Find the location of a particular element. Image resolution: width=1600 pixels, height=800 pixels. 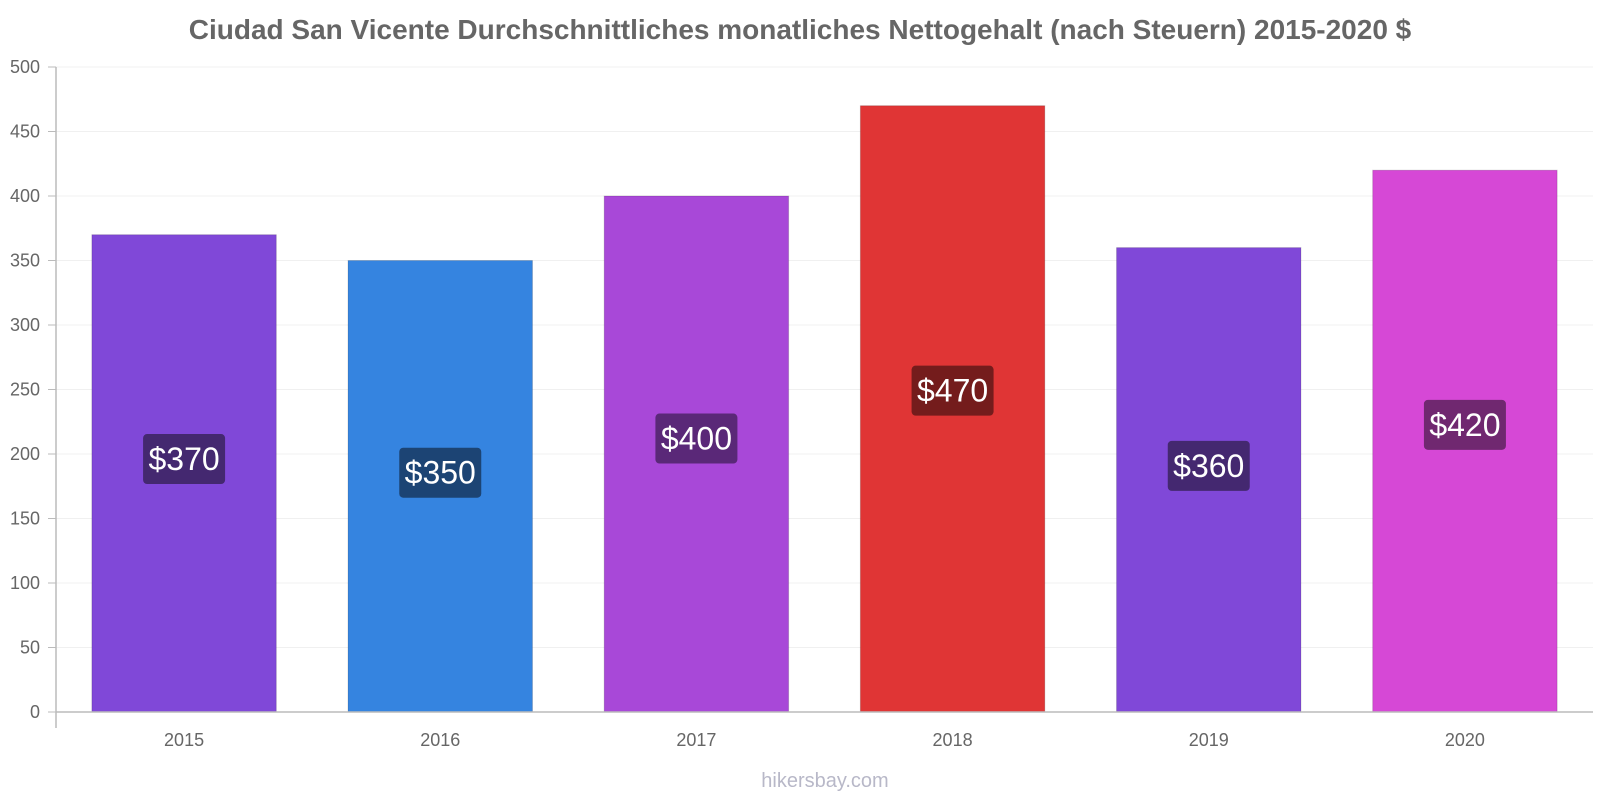

y-tick-label: 100 is located at coordinates (25, 583).